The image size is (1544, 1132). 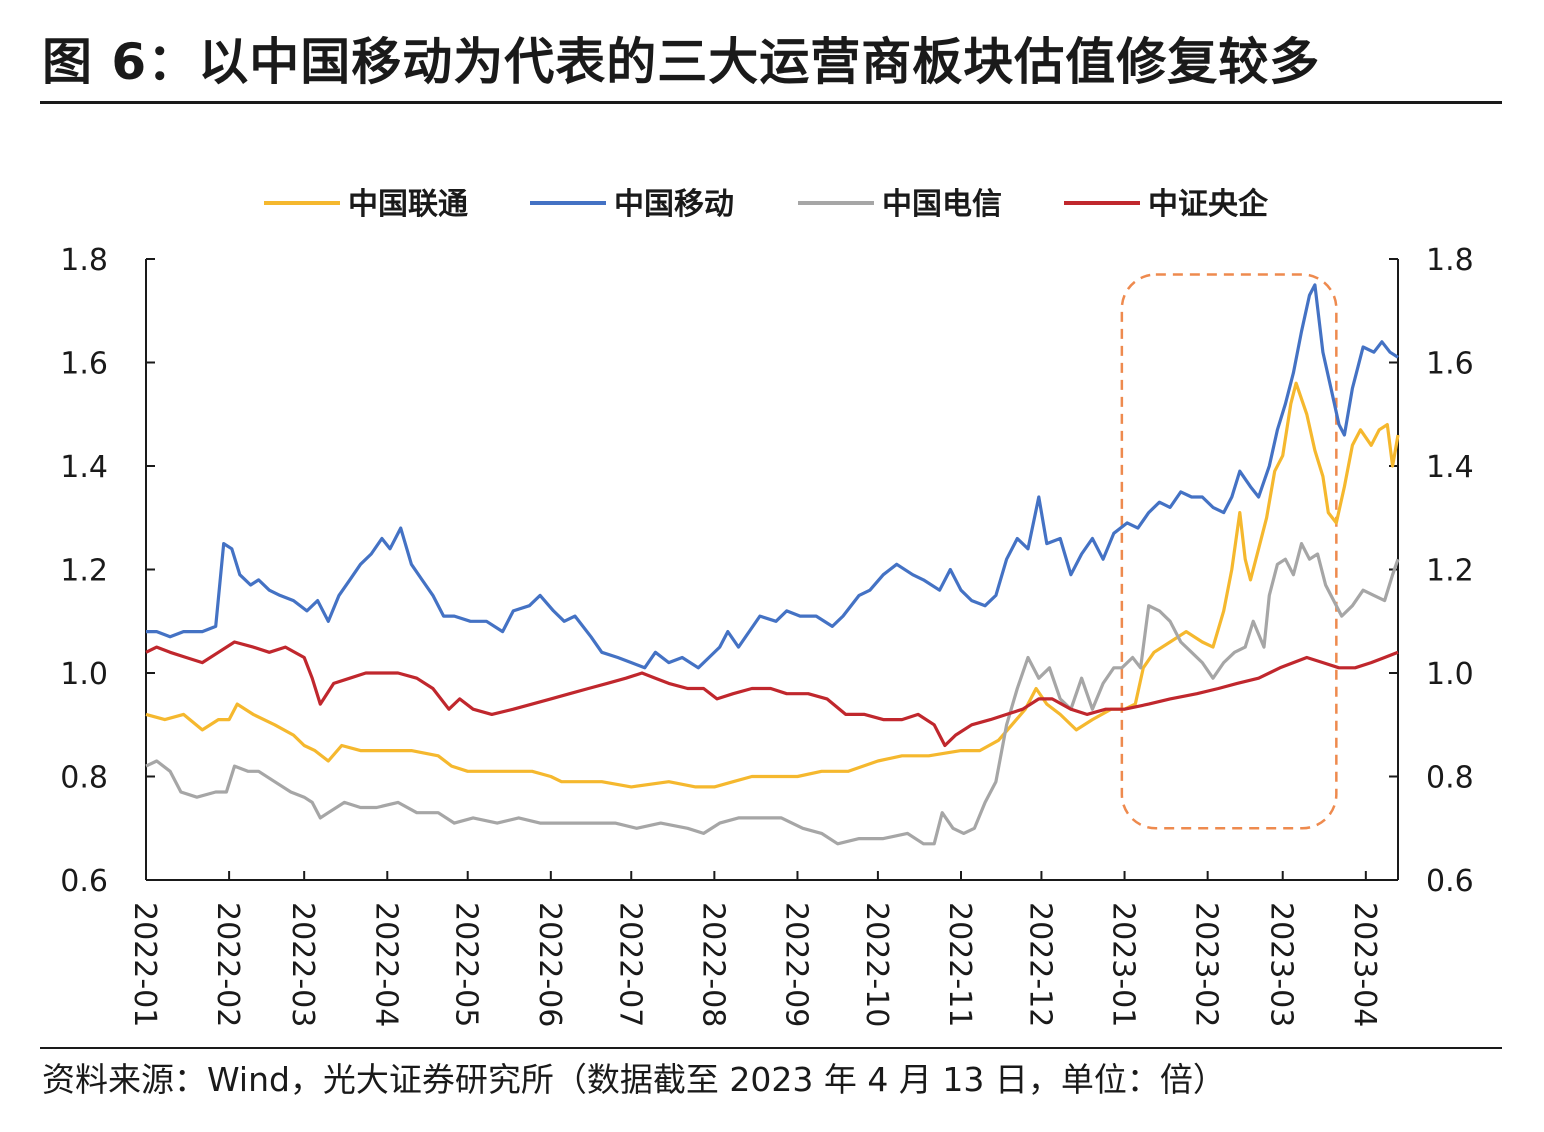 I want to click on x-tick-label: 2022-01, so click(x=144, y=964).